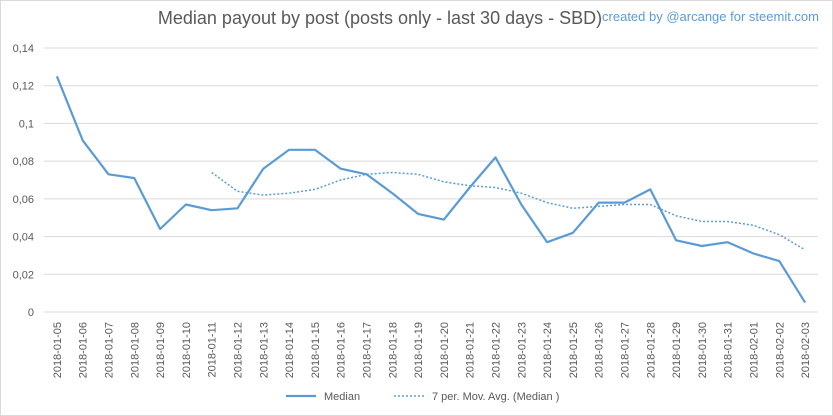  Describe the element at coordinates (31, 313) in the screenshot. I see `y-tick-label: 0` at that location.